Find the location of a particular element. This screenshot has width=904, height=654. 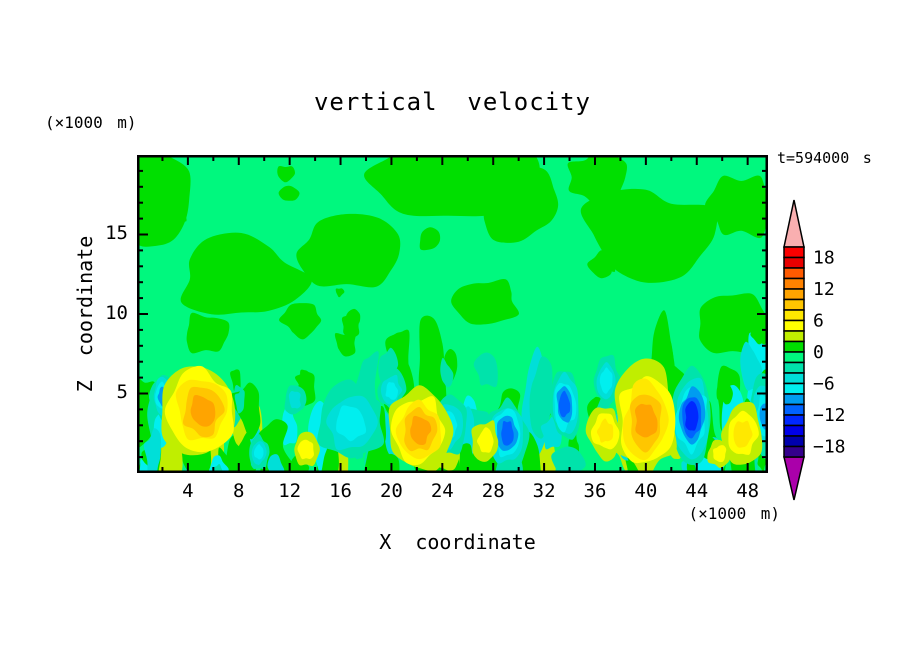

y-tick-label: 10 is located at coordinates (116, 313).